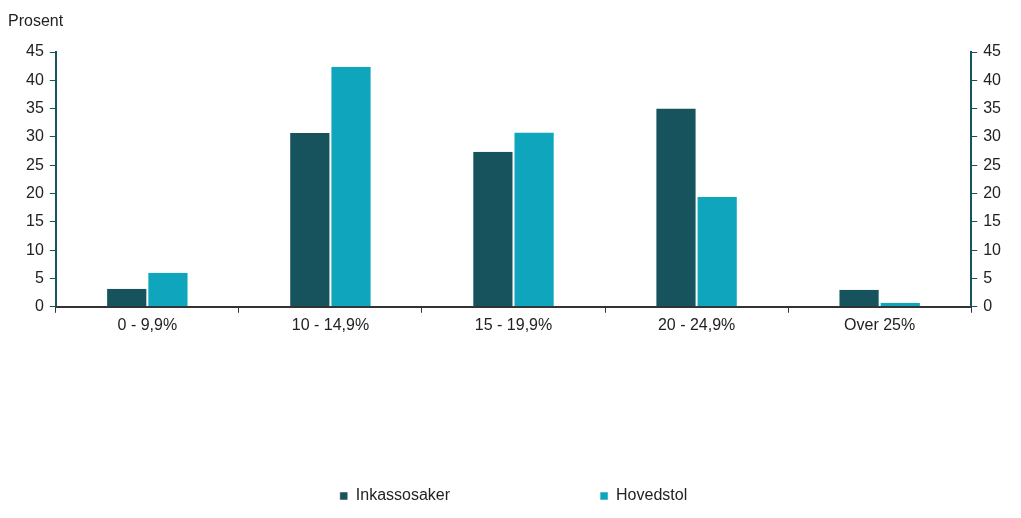  I want to click on legend-label: Hovedstol, so click(652, 495).